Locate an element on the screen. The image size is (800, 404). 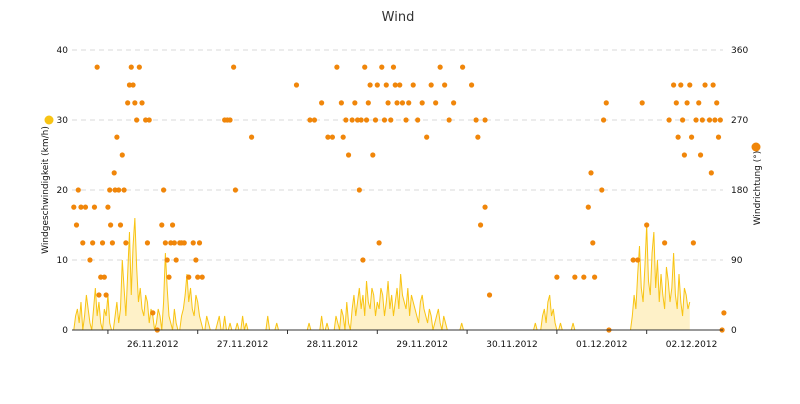
chart-title: Wind is located at coordinates (398, 17).